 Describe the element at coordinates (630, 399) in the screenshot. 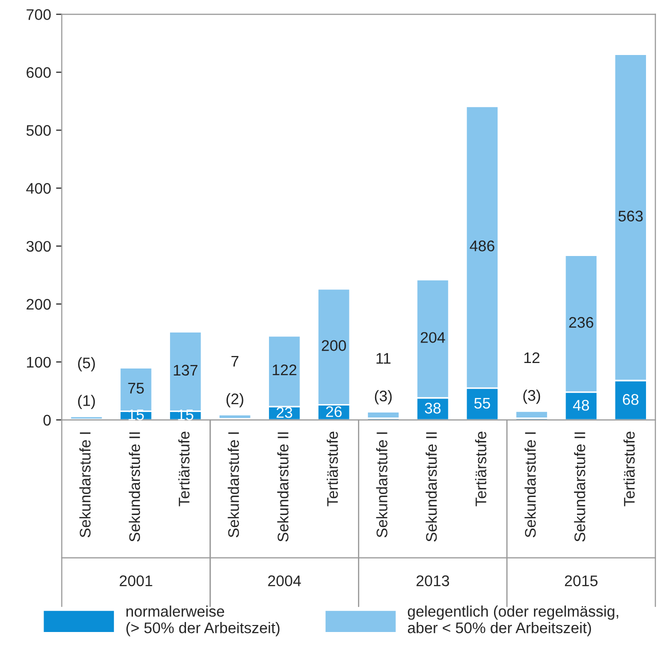

I see `data-label: 68` at that location.